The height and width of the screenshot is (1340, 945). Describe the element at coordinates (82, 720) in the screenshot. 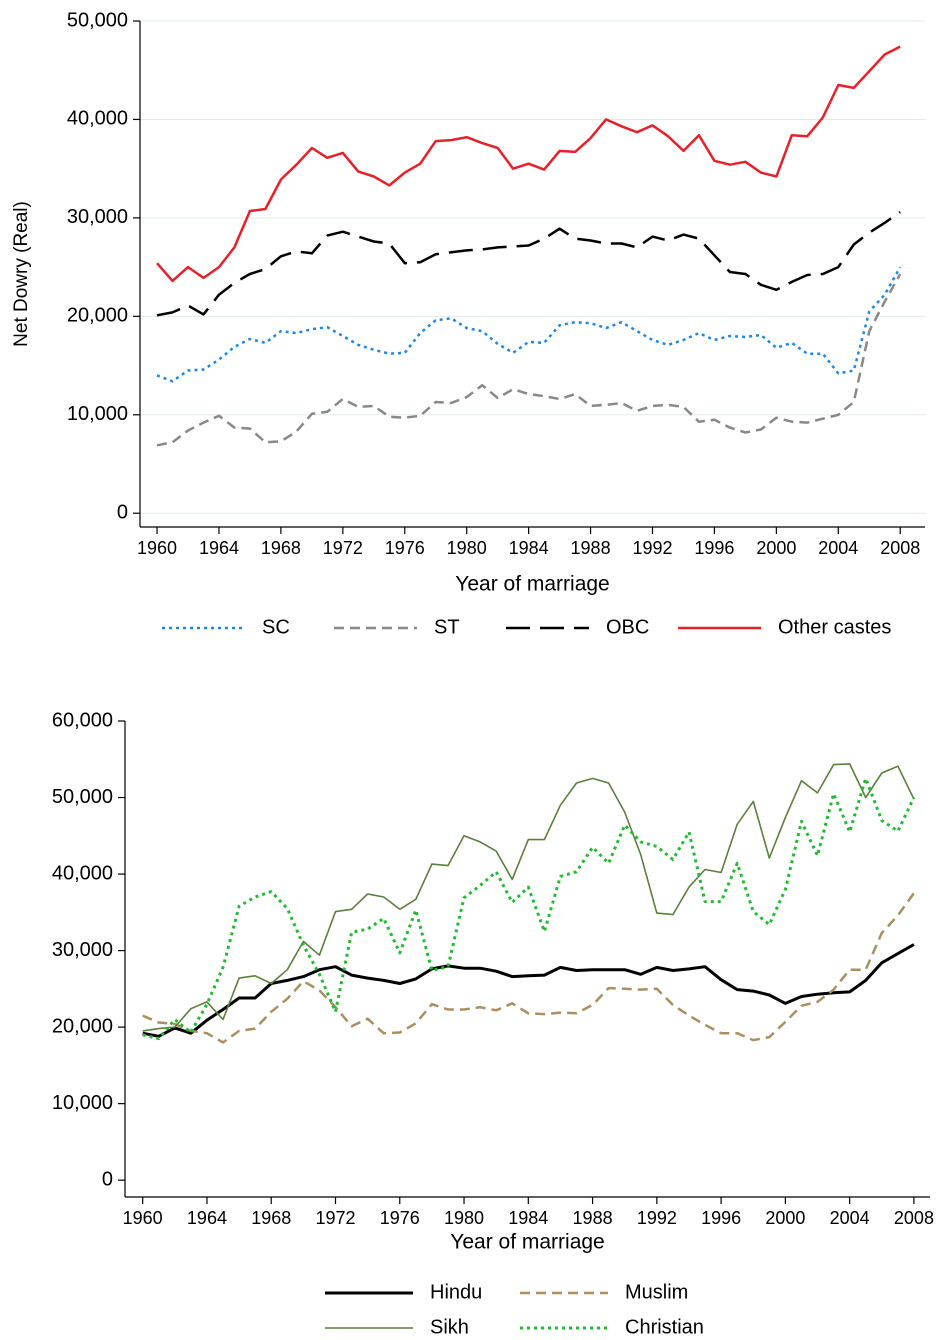

I see `y-tick-label: 60,000` at that location.